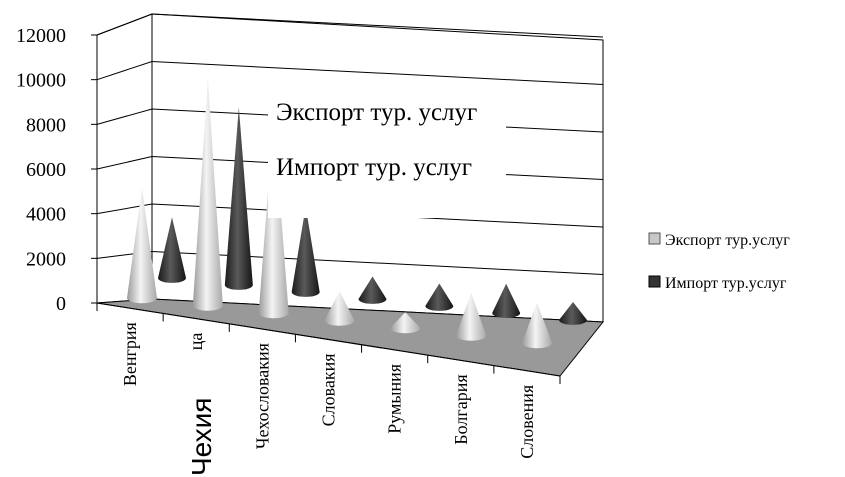  What do you see at coordinates (461, 409) in the screenshot?
I see `x-category-label: Болгария` at bounding box center [461, 409].